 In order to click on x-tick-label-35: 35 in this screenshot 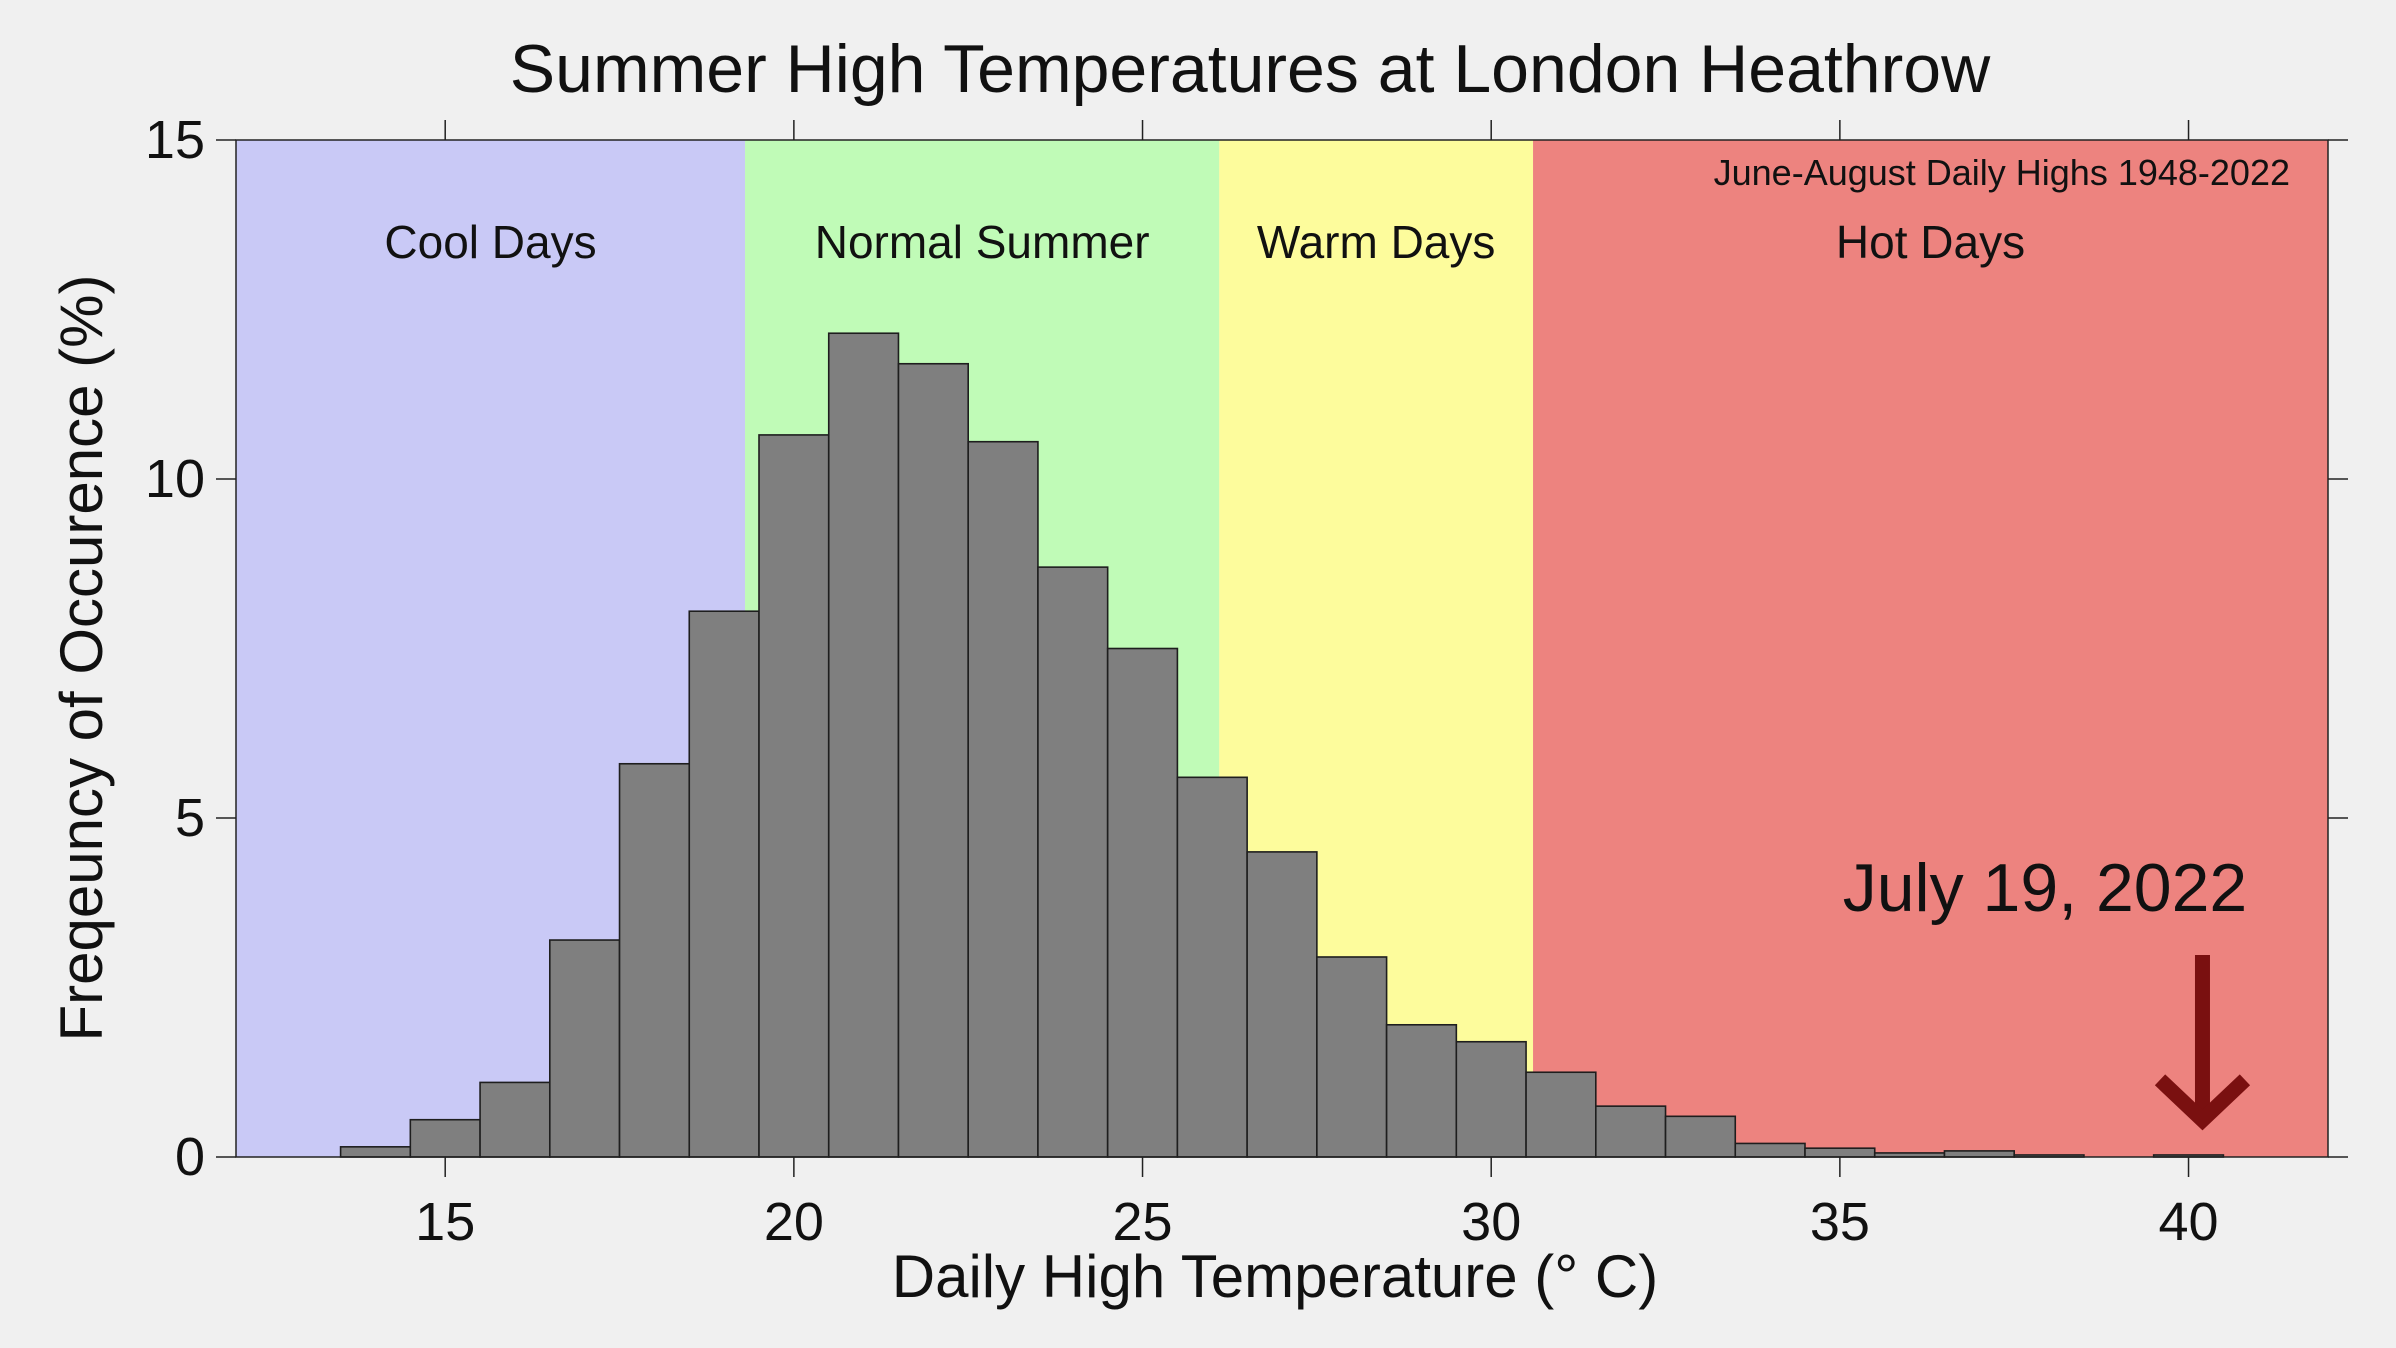, I will do `click(1840, 1222)`.